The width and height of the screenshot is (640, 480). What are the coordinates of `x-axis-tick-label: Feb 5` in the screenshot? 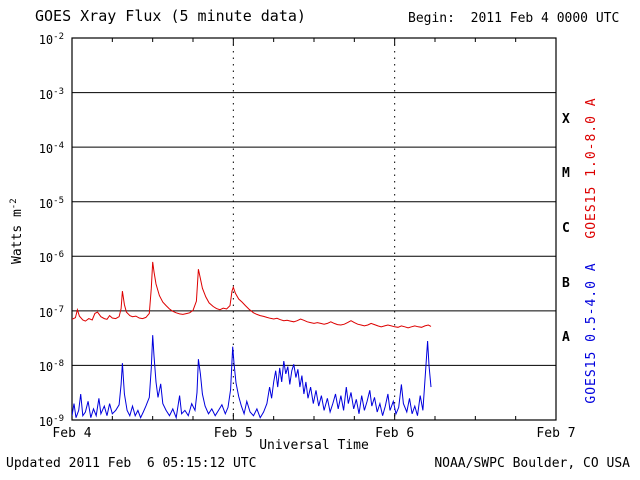 It's located at (233, 433).